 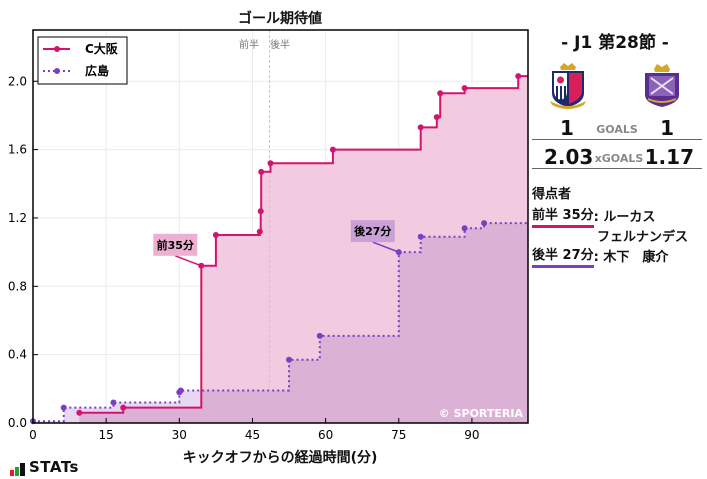 I want to click on bar-chart-icon, so click(x=17, y=469).